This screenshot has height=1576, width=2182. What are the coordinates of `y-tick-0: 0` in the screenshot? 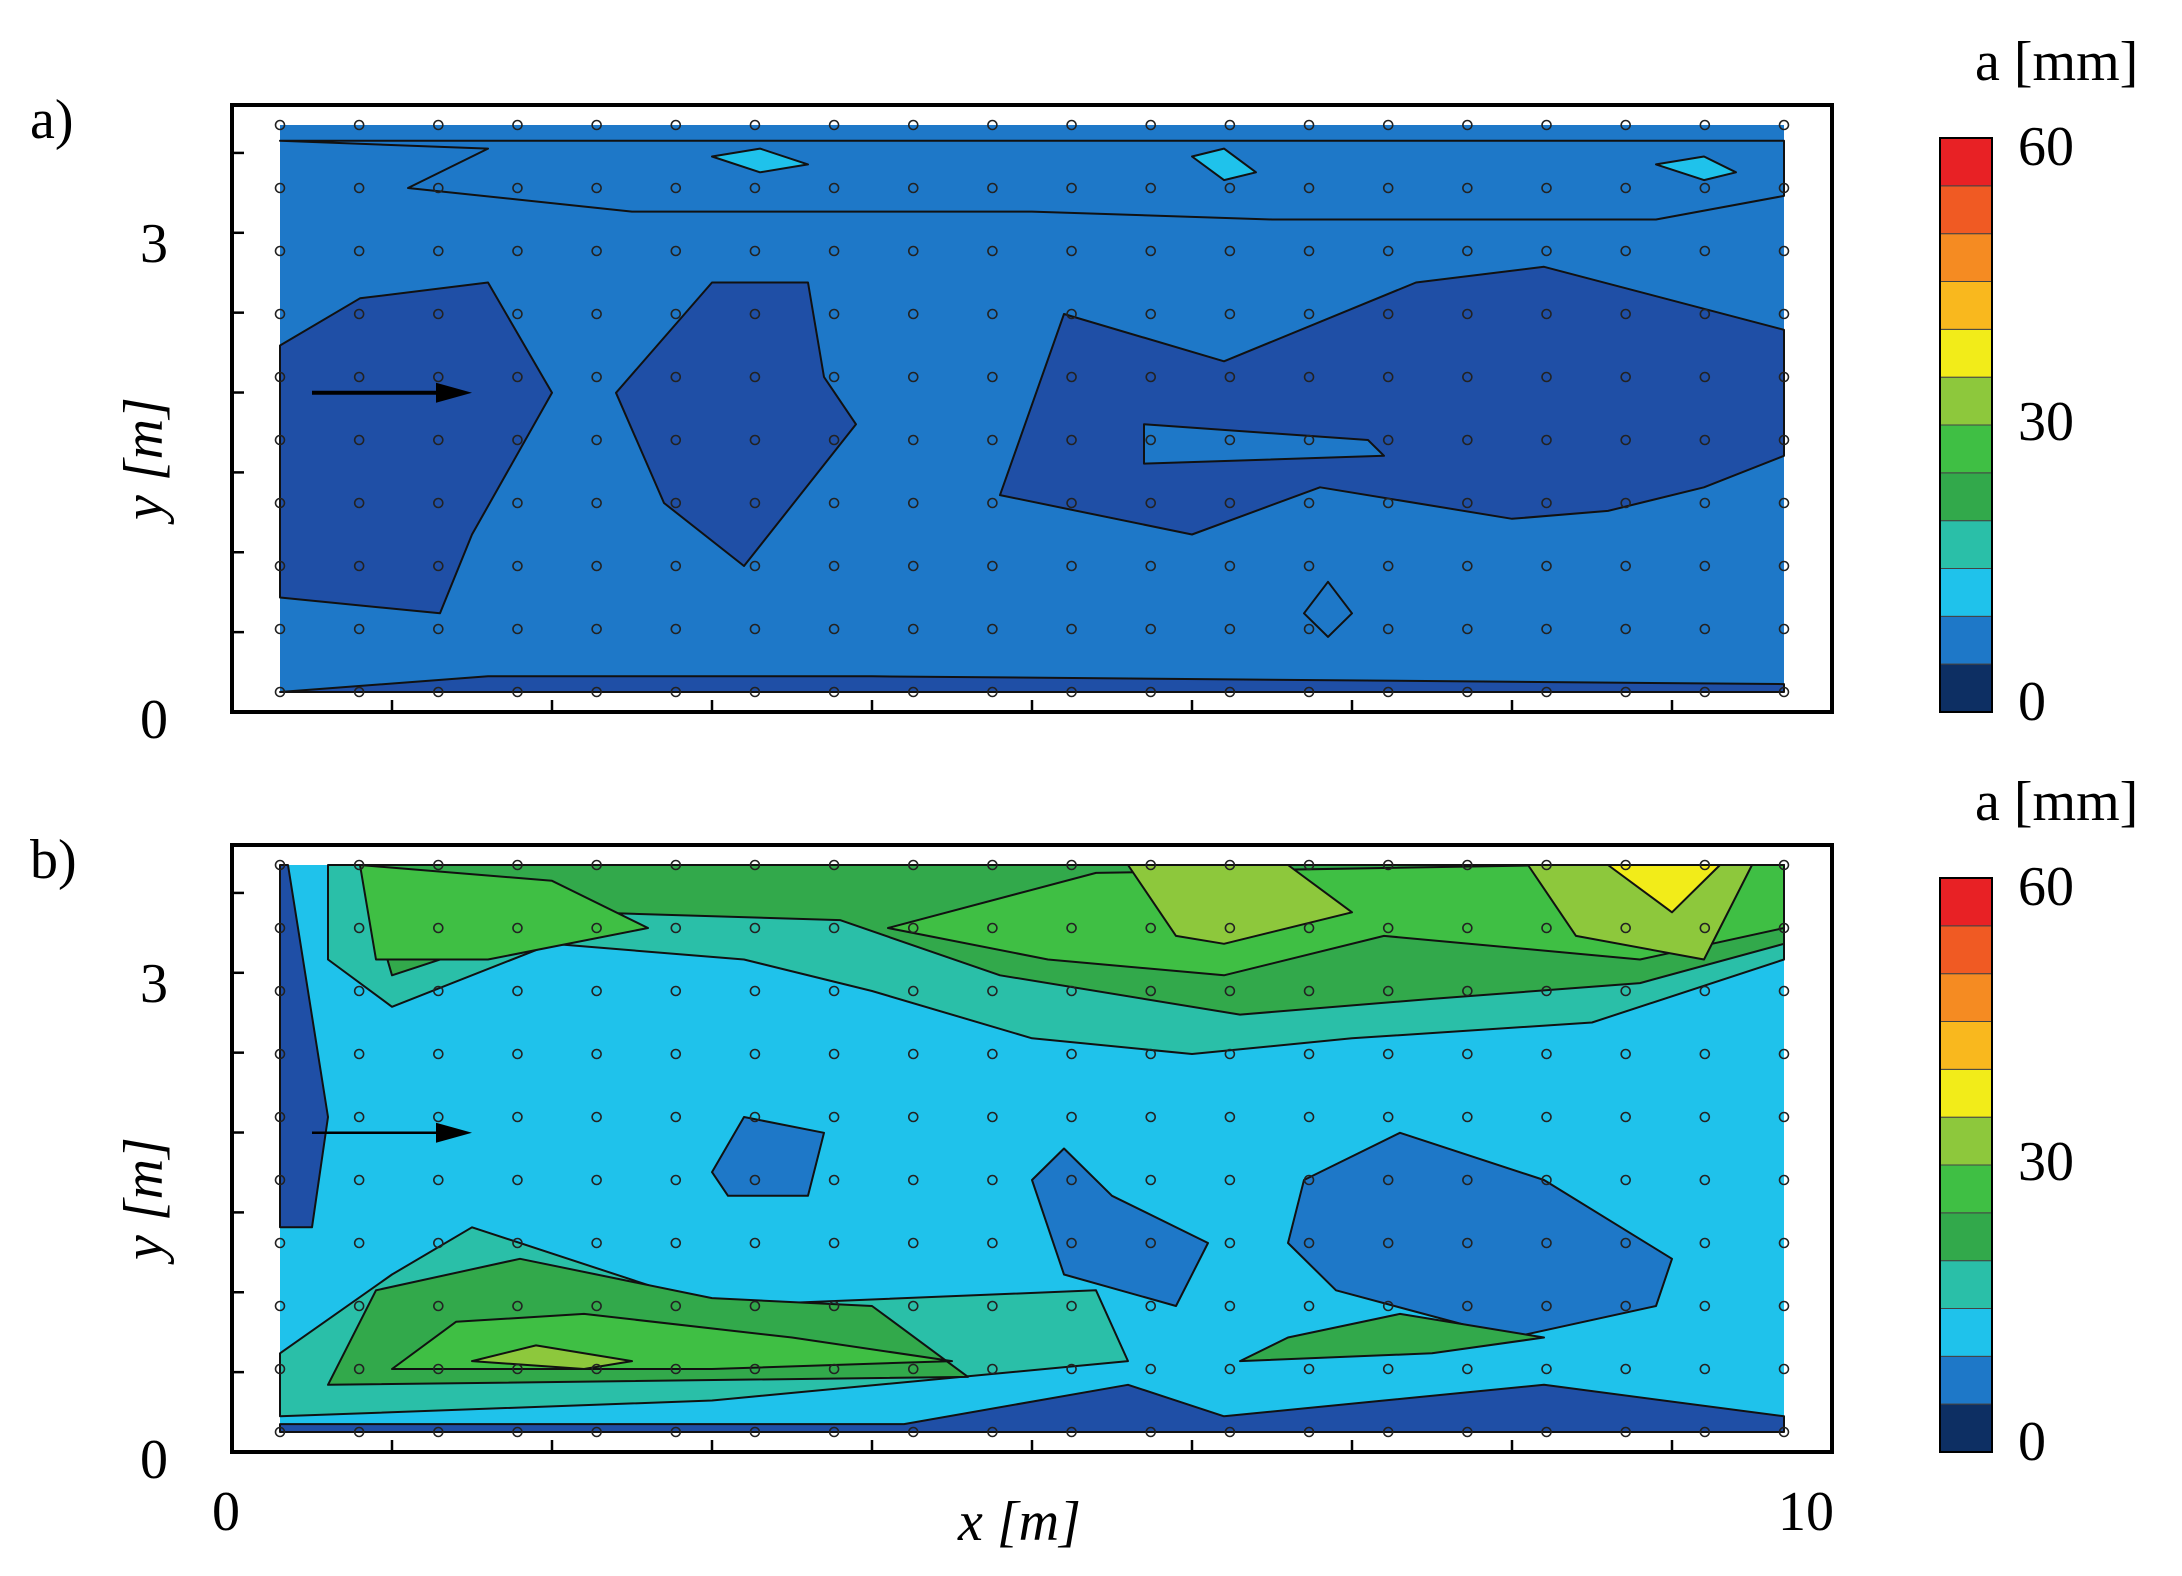 It's located at (154, 1460).